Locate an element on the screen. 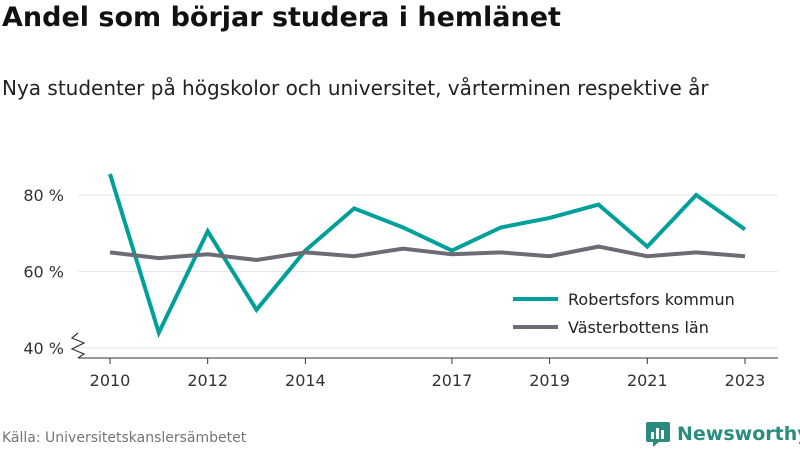 The height and width of the screenshot is (450, 800). chart-logo-icon is located at coordinates (658, 434).